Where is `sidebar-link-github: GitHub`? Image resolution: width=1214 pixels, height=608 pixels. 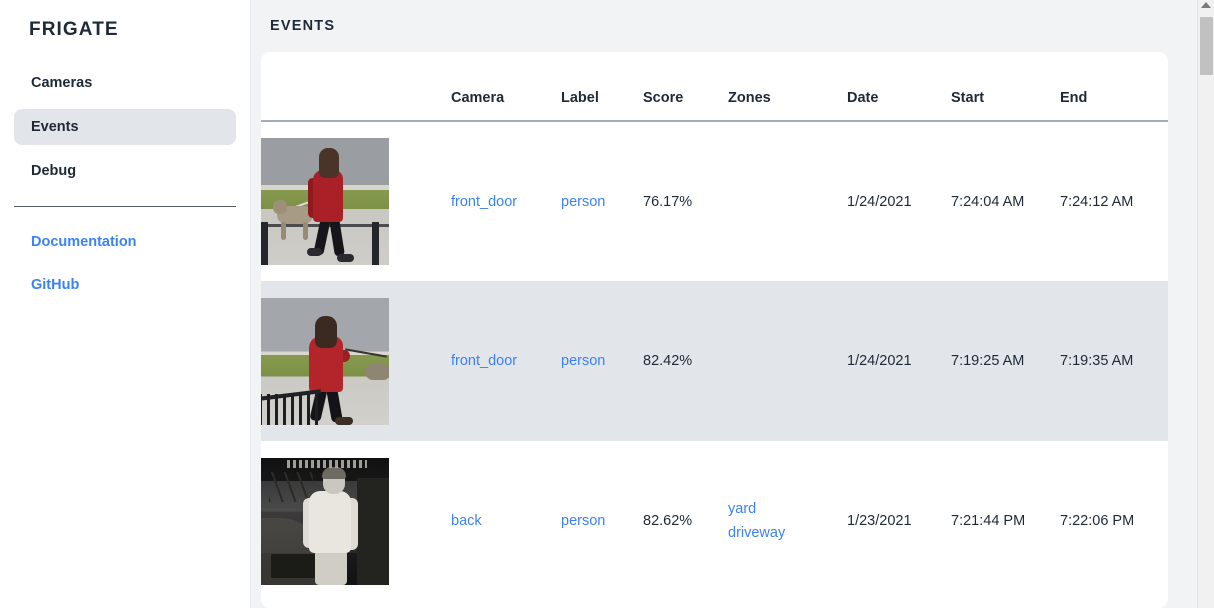
sidebar-link-github: GitHub is located at coordinates (55, 285).